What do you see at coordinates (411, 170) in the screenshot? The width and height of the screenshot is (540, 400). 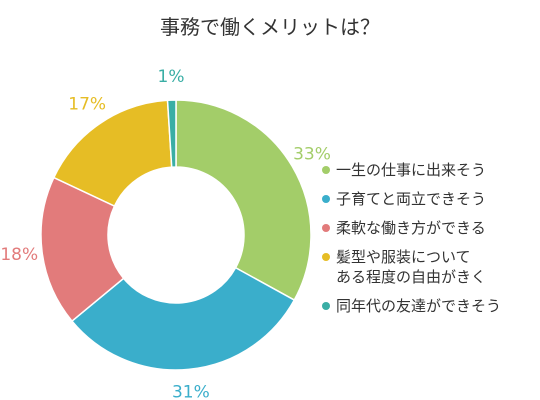 I see `legend-label: 一生の仕事に出来そう` at bounding box center [411, 170].